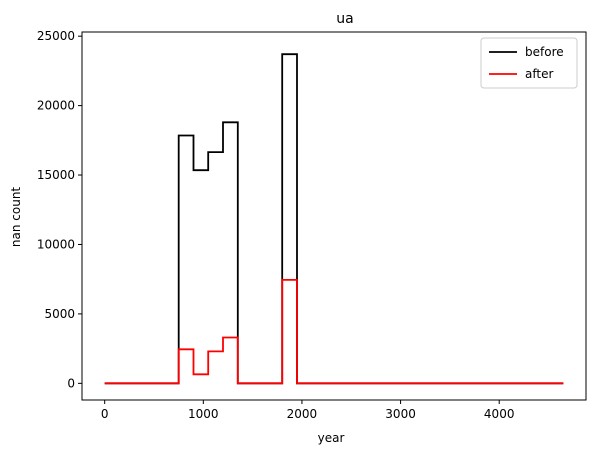 The image size is (592, 455). I want to click on x-tick-label: 1000, so click(203, 414).